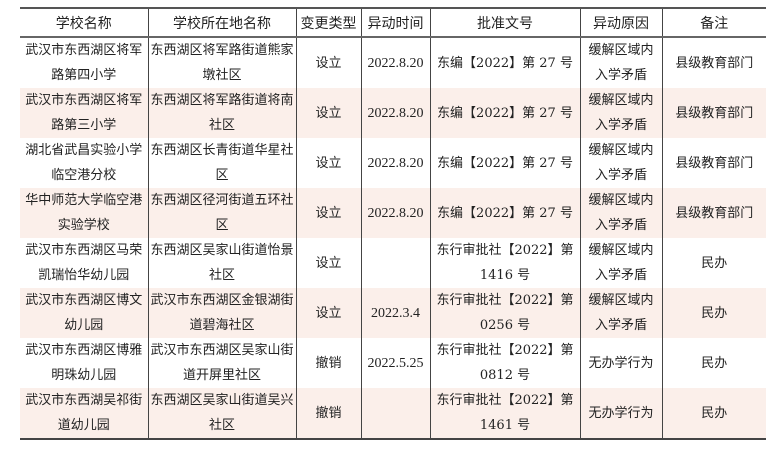 The height and width of the screenshot is (465, 781). I want to click on cell-approval-number: 东行审批社【2022】第 1416 号, so click(504, 263).